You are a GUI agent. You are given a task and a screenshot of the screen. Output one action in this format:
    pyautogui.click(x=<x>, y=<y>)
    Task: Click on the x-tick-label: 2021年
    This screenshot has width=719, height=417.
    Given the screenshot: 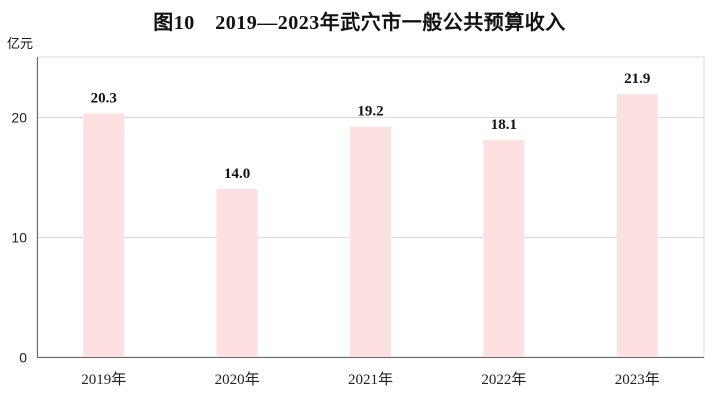 What is the action you would take?
    pyautogui.click(x=370, y=379)
    